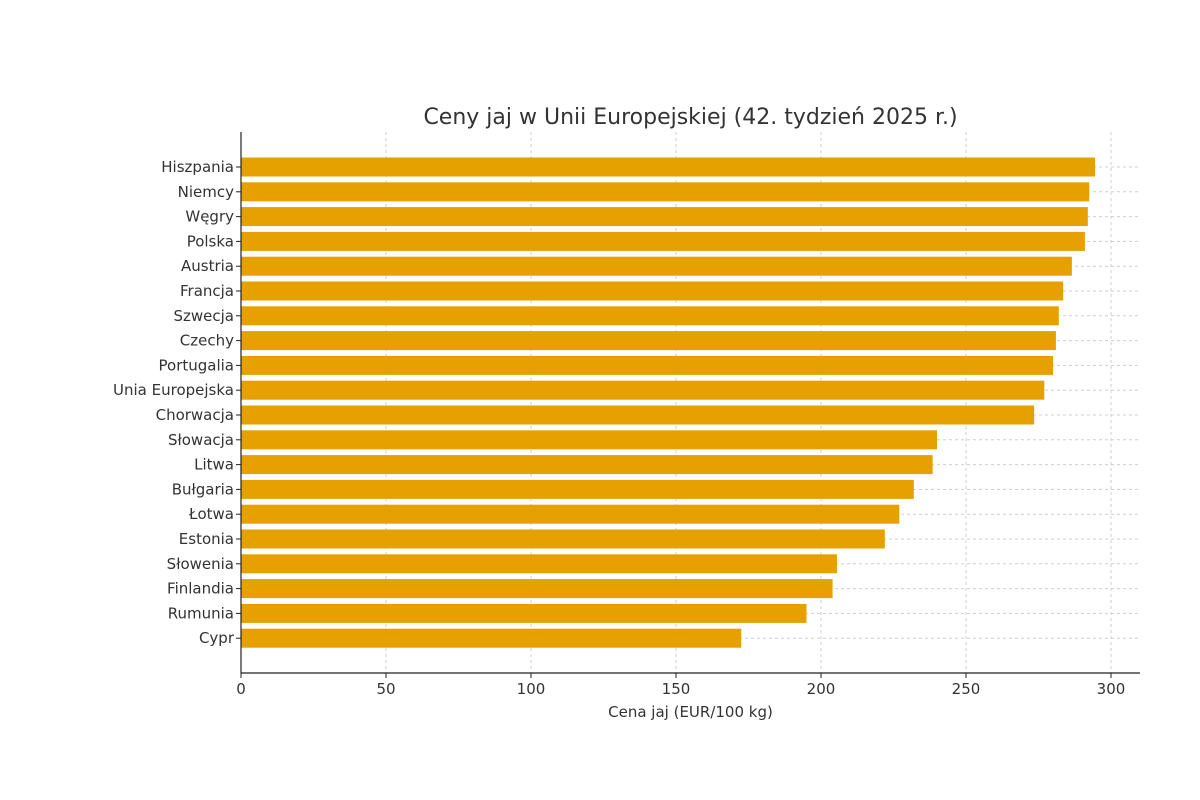 The height and width of the screenshot is (800, 1200). I want to click on y-tick-label: Szwecja, so click(204, 316).